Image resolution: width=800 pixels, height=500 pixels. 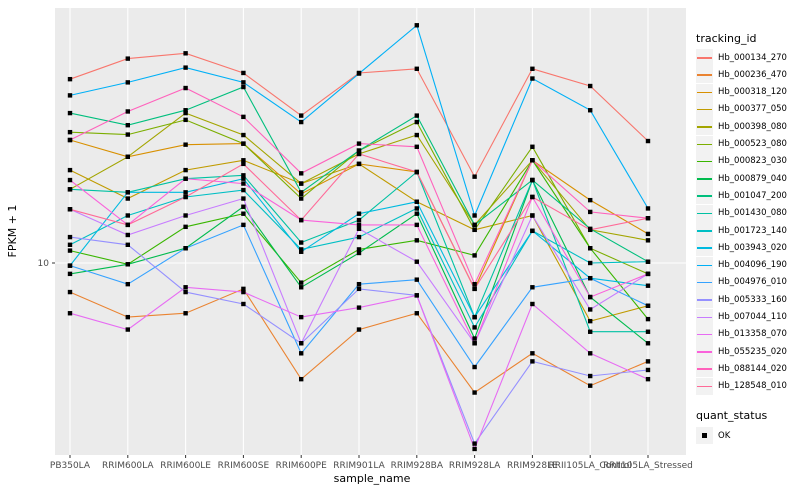 What do you see at coordinates (359, 289) in the screenshot?
I see `point-Hb_005333_160-RRIM901LA` at bounding box center [359, 289].